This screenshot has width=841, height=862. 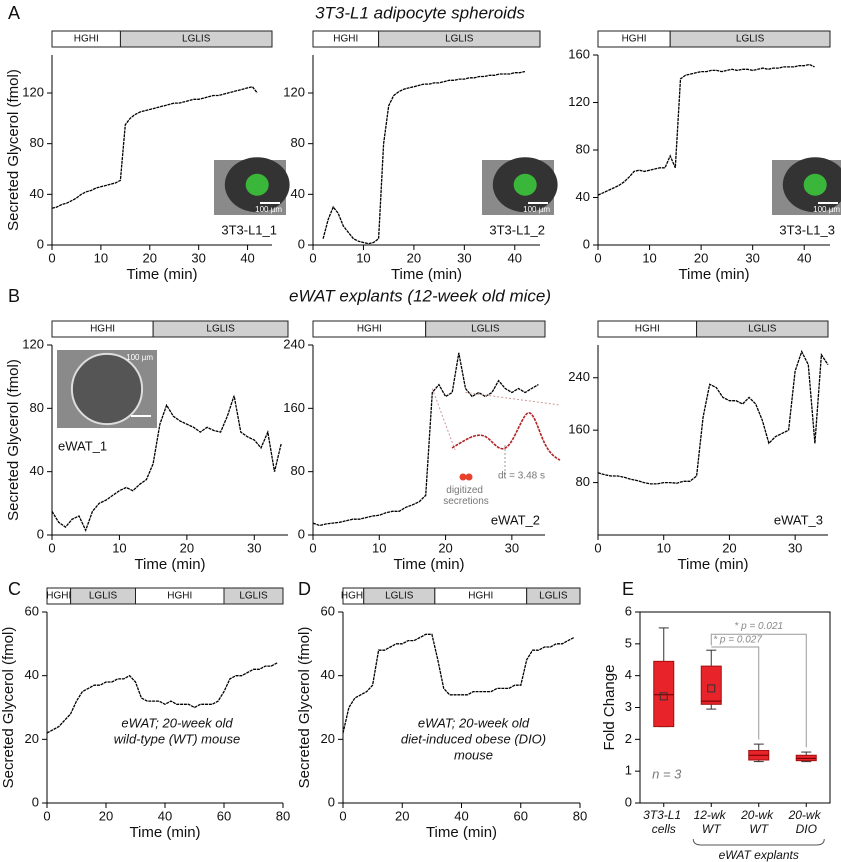 I want to click on significance: * p = 0.021, so click(x=758, y=626).